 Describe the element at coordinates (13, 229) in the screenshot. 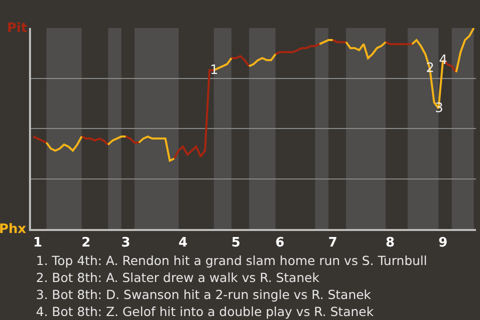

I see `text: Phx` at that location.